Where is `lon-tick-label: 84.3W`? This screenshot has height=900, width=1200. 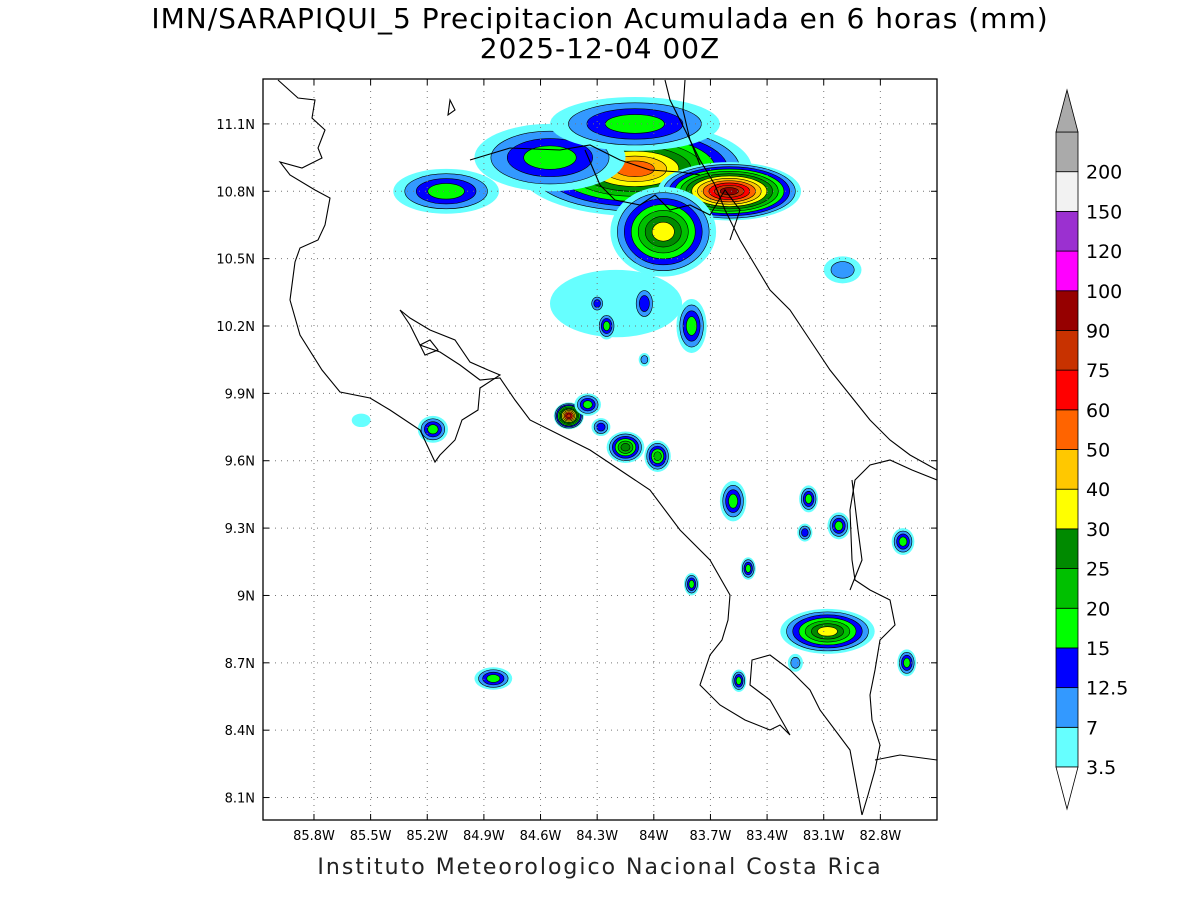
lon-tick-label: 84.3W is located at coordinates (597, 836).